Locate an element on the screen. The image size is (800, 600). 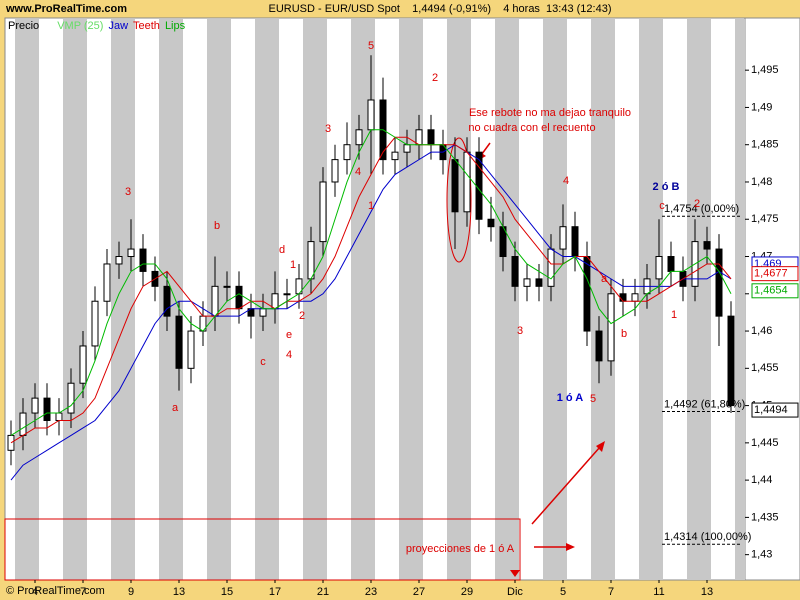
y-tick-label: 1,49 is located at coordinates (761, 107).